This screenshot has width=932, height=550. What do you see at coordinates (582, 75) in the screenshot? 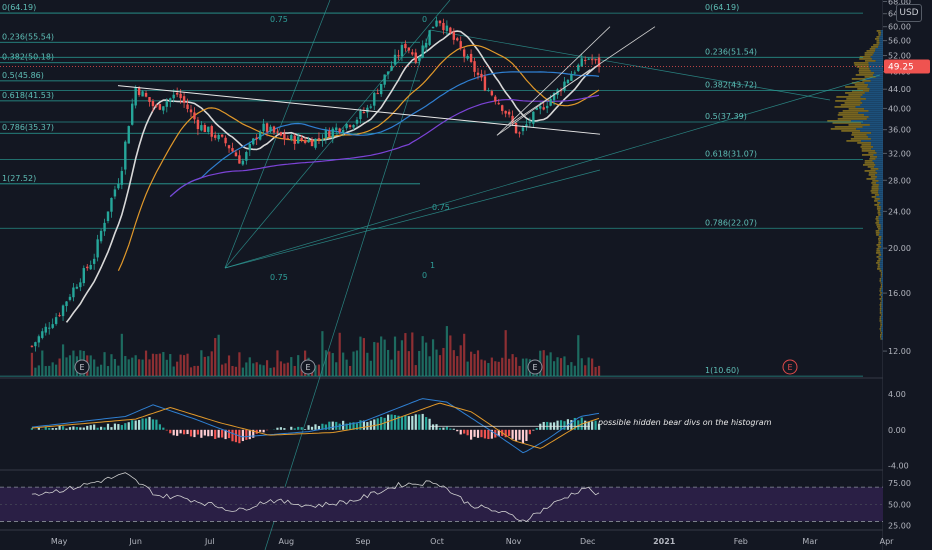
I see `channel-line-outer` at bounding box center [582, 75].